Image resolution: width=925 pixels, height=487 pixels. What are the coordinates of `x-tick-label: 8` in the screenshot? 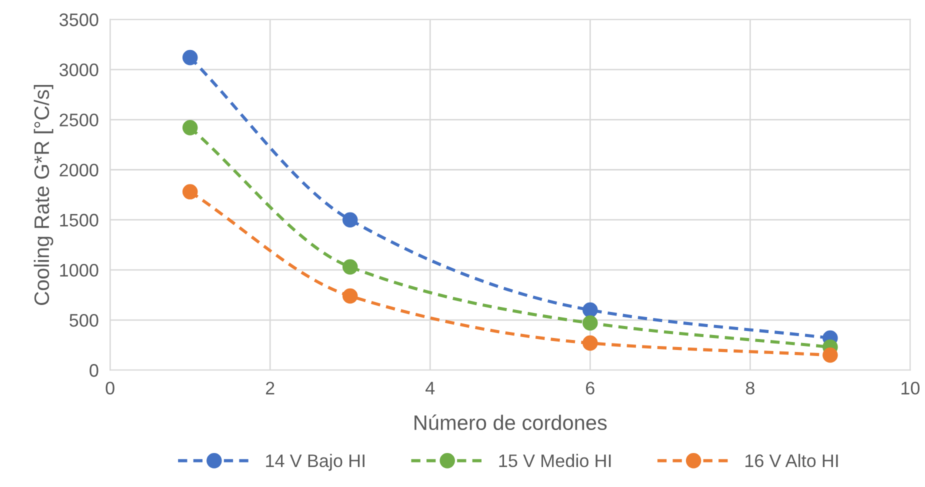 It's located at (750, 388).